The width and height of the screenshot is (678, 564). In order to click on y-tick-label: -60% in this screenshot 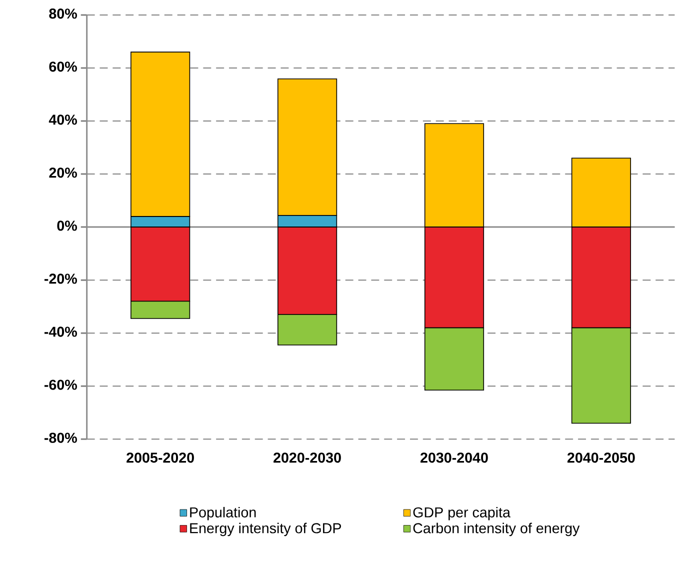, I will do `click(60, 385)`.